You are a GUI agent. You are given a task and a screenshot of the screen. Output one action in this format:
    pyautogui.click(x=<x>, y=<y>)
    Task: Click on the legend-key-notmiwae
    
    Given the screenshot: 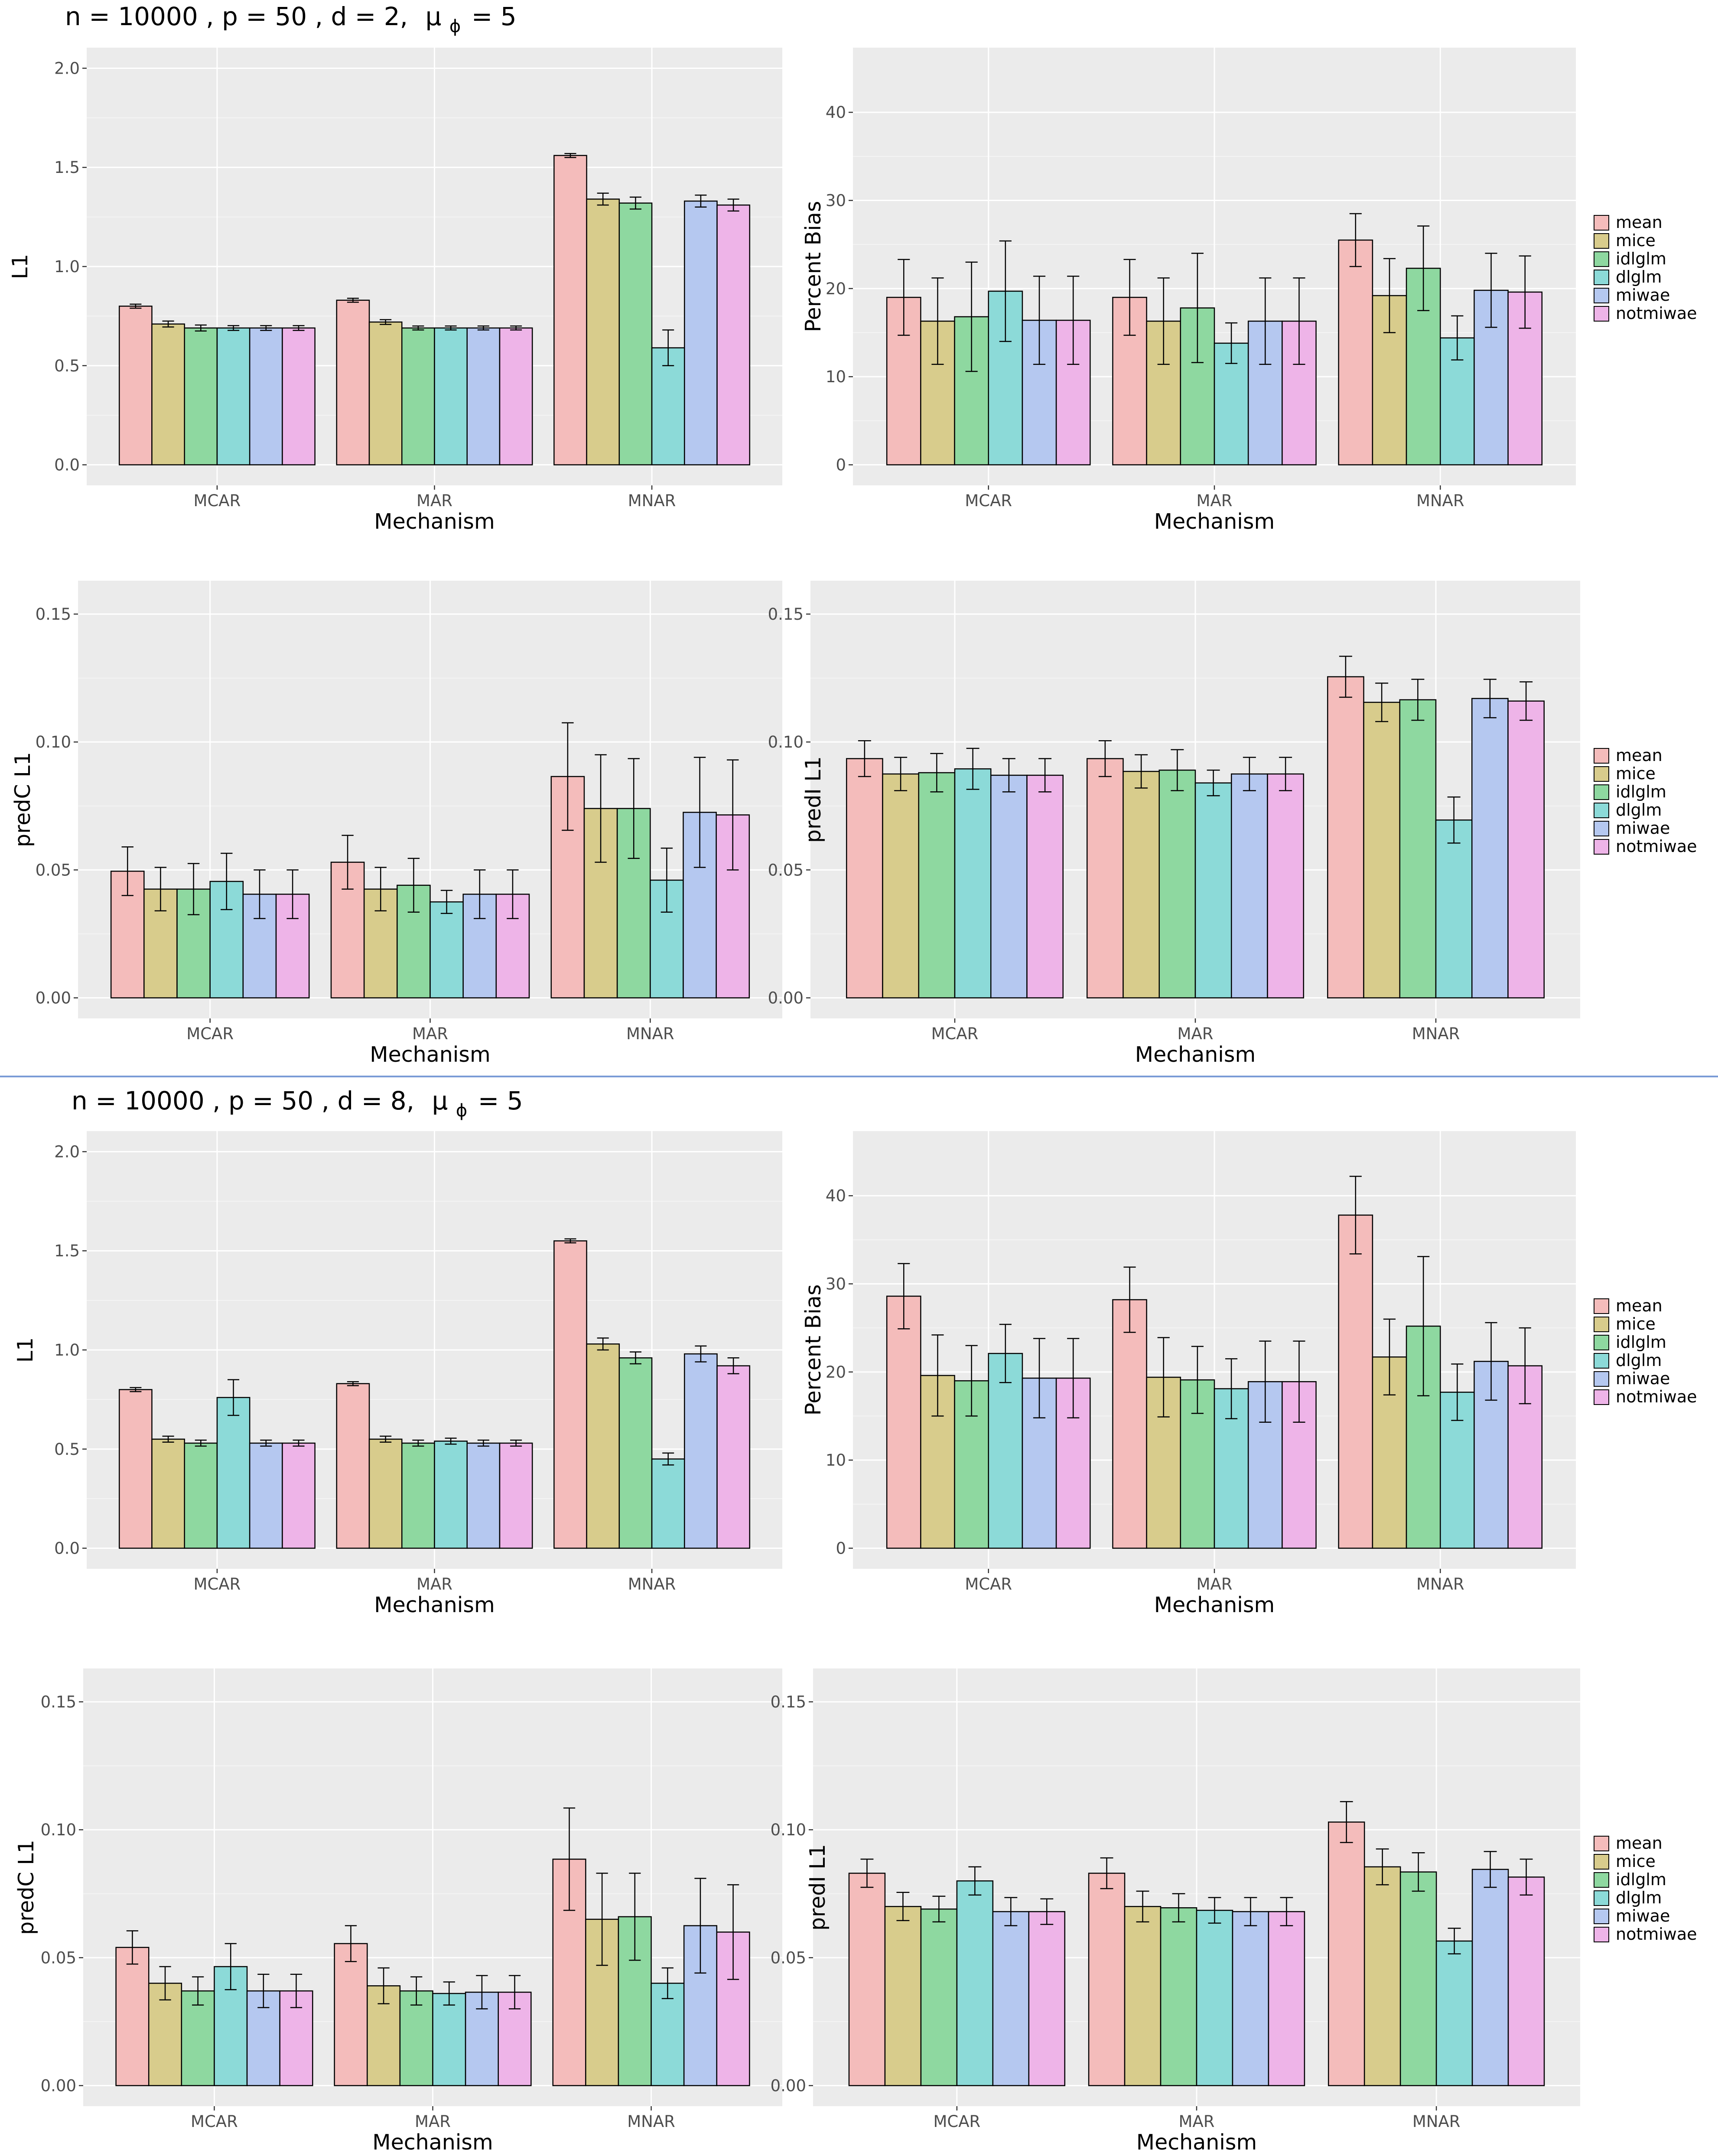 What is the action you would take?
    pyautogui.click(x=1601, y=1934)
    